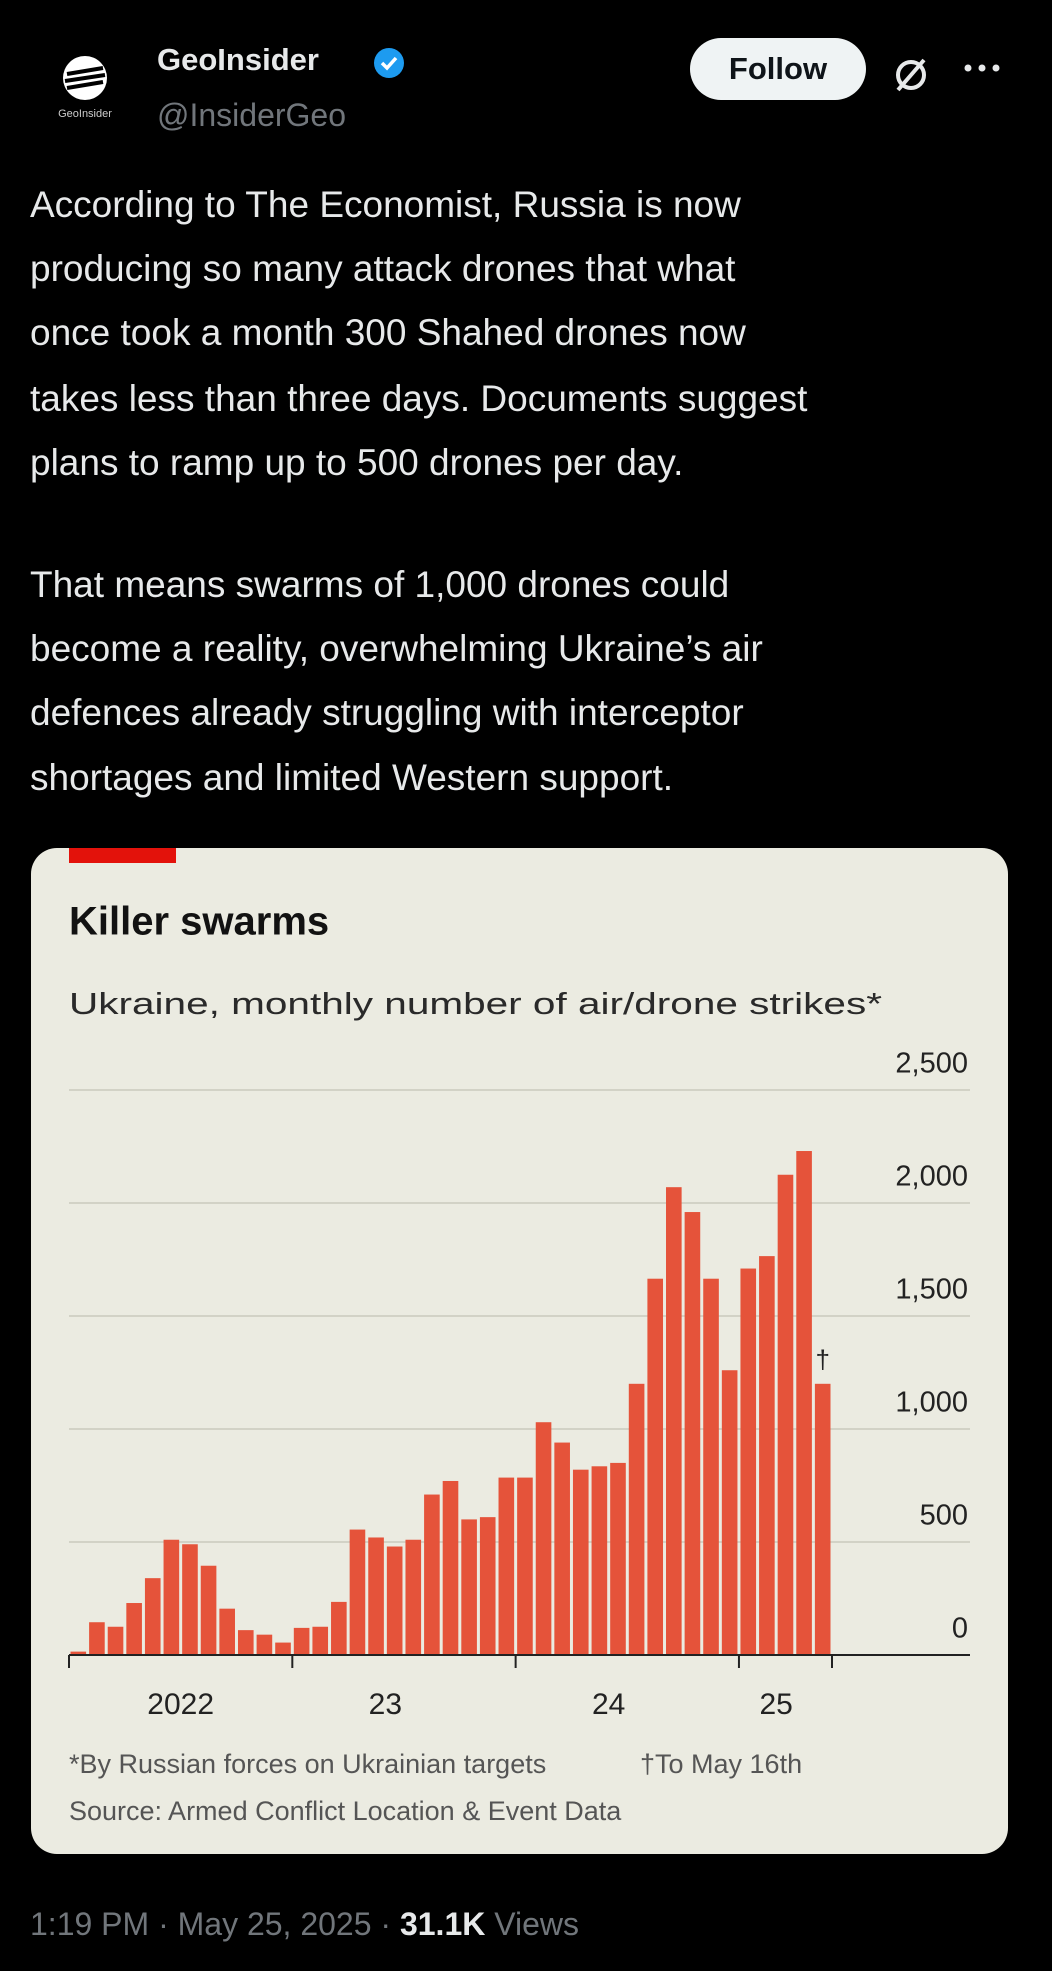 The height and width of the screenshot is (1971, 1052). What do you see at coordinates (442, 1924) in the screenshot?
I see `views-count: 31.1K` at bounding box center [442, 1924].